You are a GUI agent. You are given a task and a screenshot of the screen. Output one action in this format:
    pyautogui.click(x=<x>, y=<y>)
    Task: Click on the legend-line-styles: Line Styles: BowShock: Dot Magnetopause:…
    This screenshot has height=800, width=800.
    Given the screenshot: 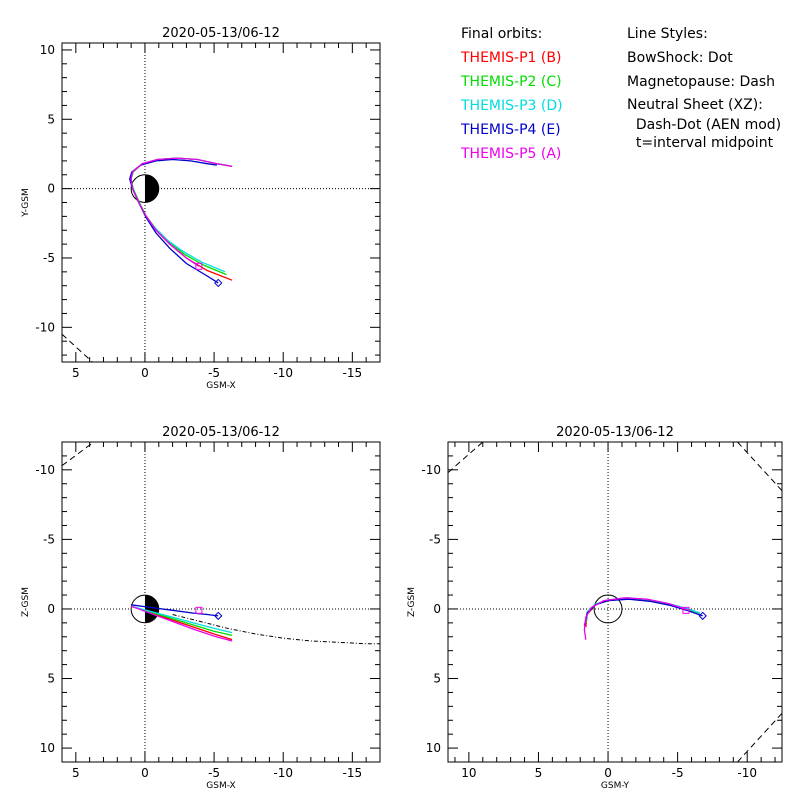 What is the action you would take?
    pyautogui.click(x=704, y=87)
    